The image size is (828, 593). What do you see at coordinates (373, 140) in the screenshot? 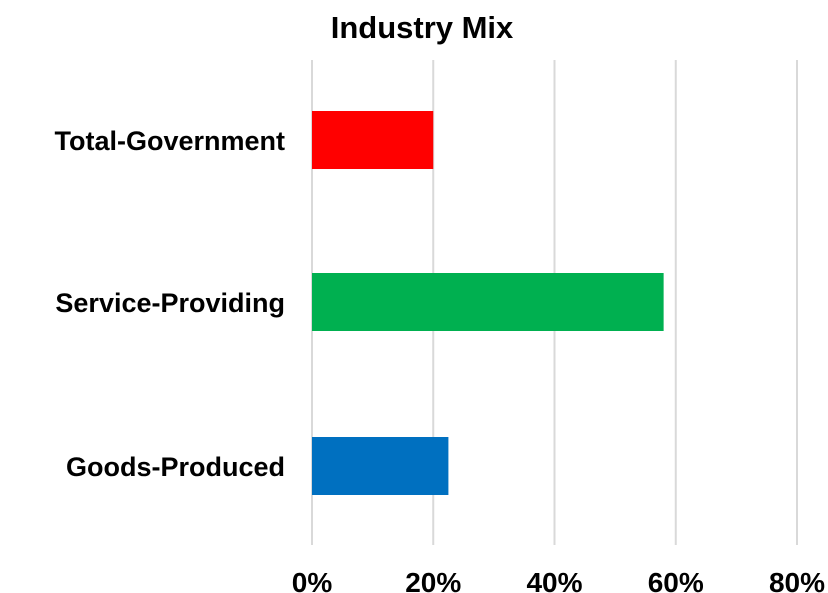
I see `bar-total-government` at bounding box center [373, 140].